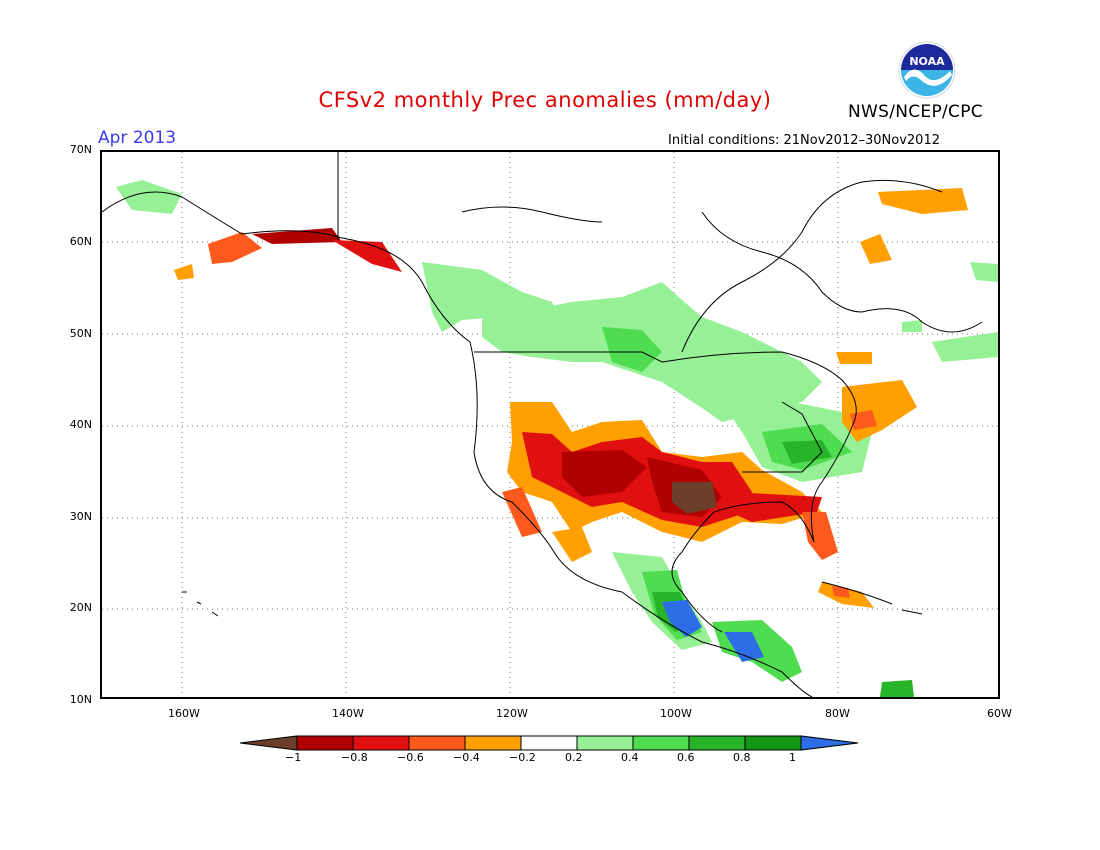  Describe the element at coordinates (80, 424) in the screenshot. I see `lat-label-40n: 40N` at that location.